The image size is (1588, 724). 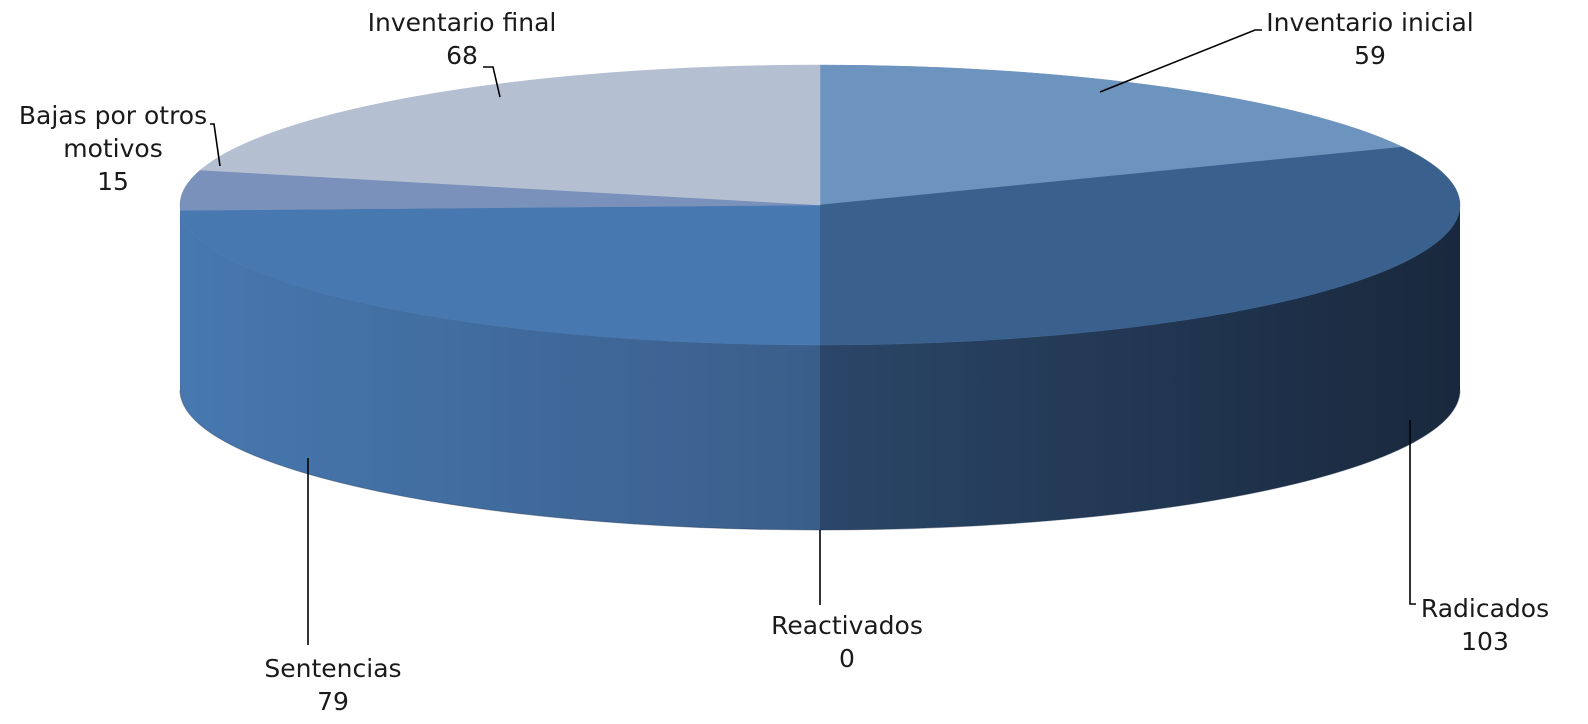 What do you see at coordinates (113, 181) in the screenshot?
I see `label-value: 15` at bounding box center [113, 181].